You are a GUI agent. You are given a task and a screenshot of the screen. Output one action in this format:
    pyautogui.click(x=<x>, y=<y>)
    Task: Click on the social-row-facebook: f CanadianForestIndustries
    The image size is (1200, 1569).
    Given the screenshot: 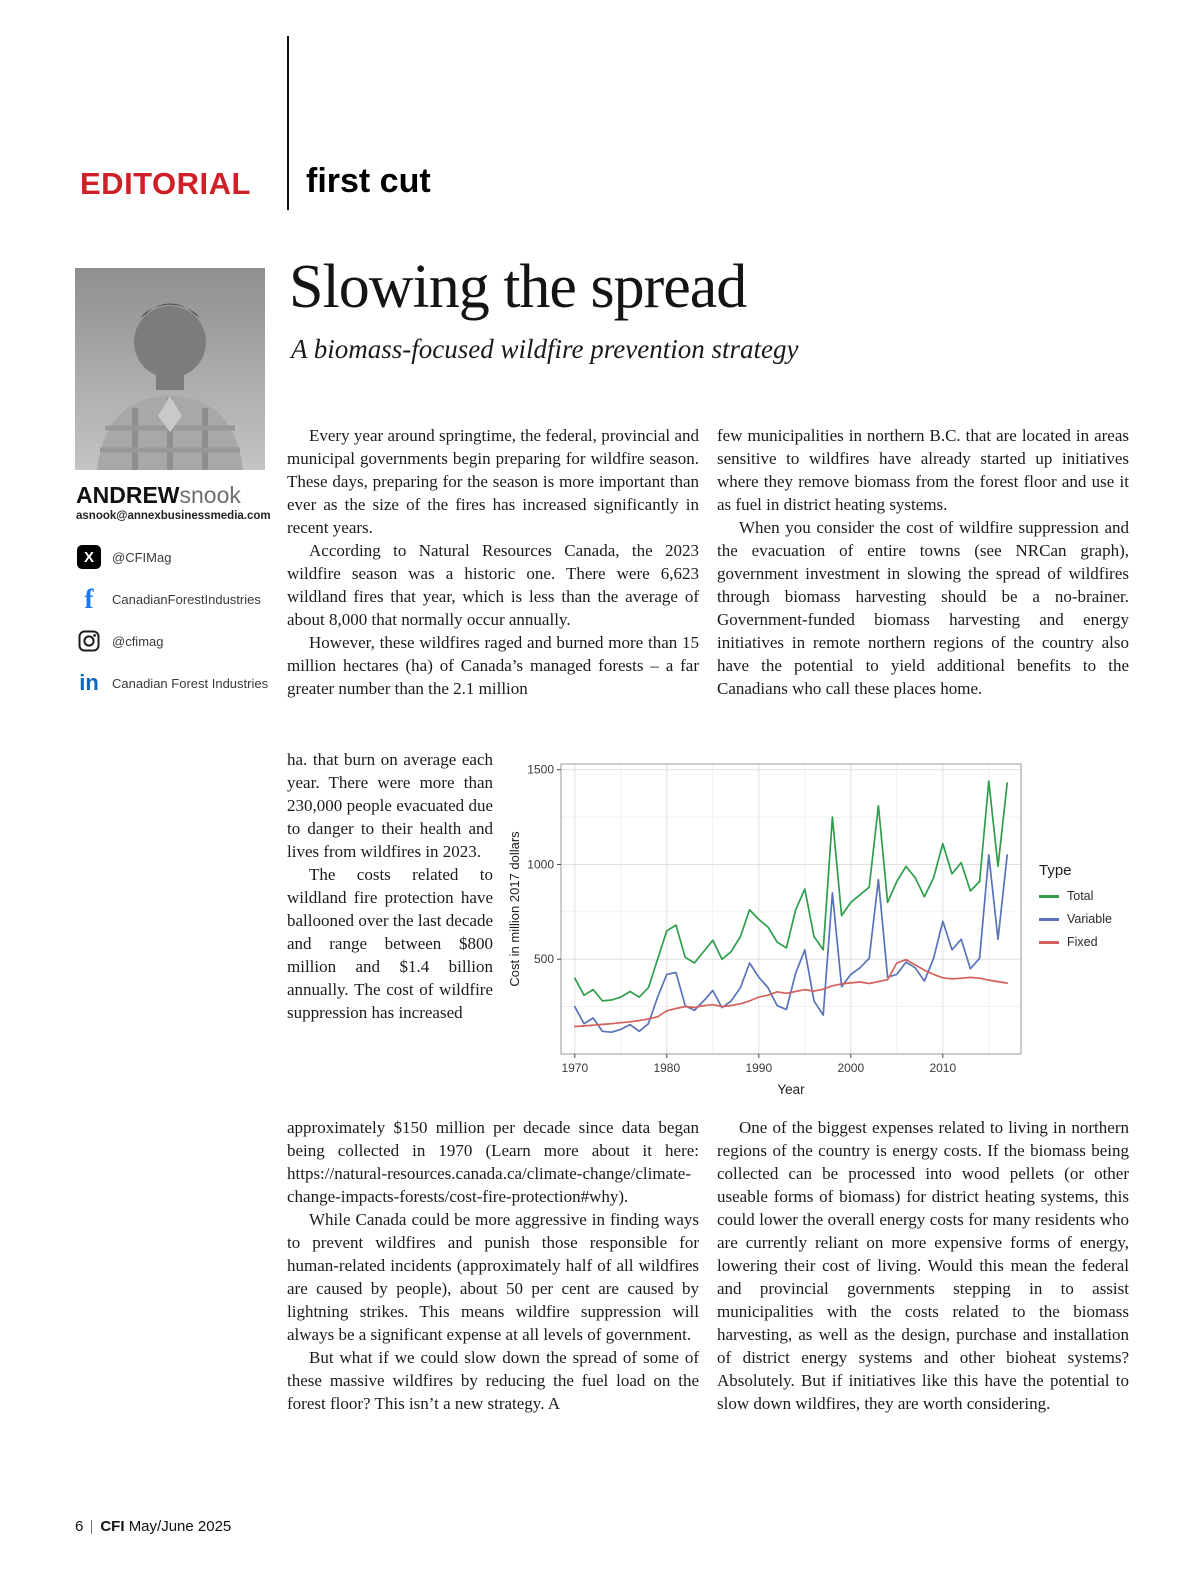 What is the action you would take?
    pyautogui.click(x=181, y=599)
    